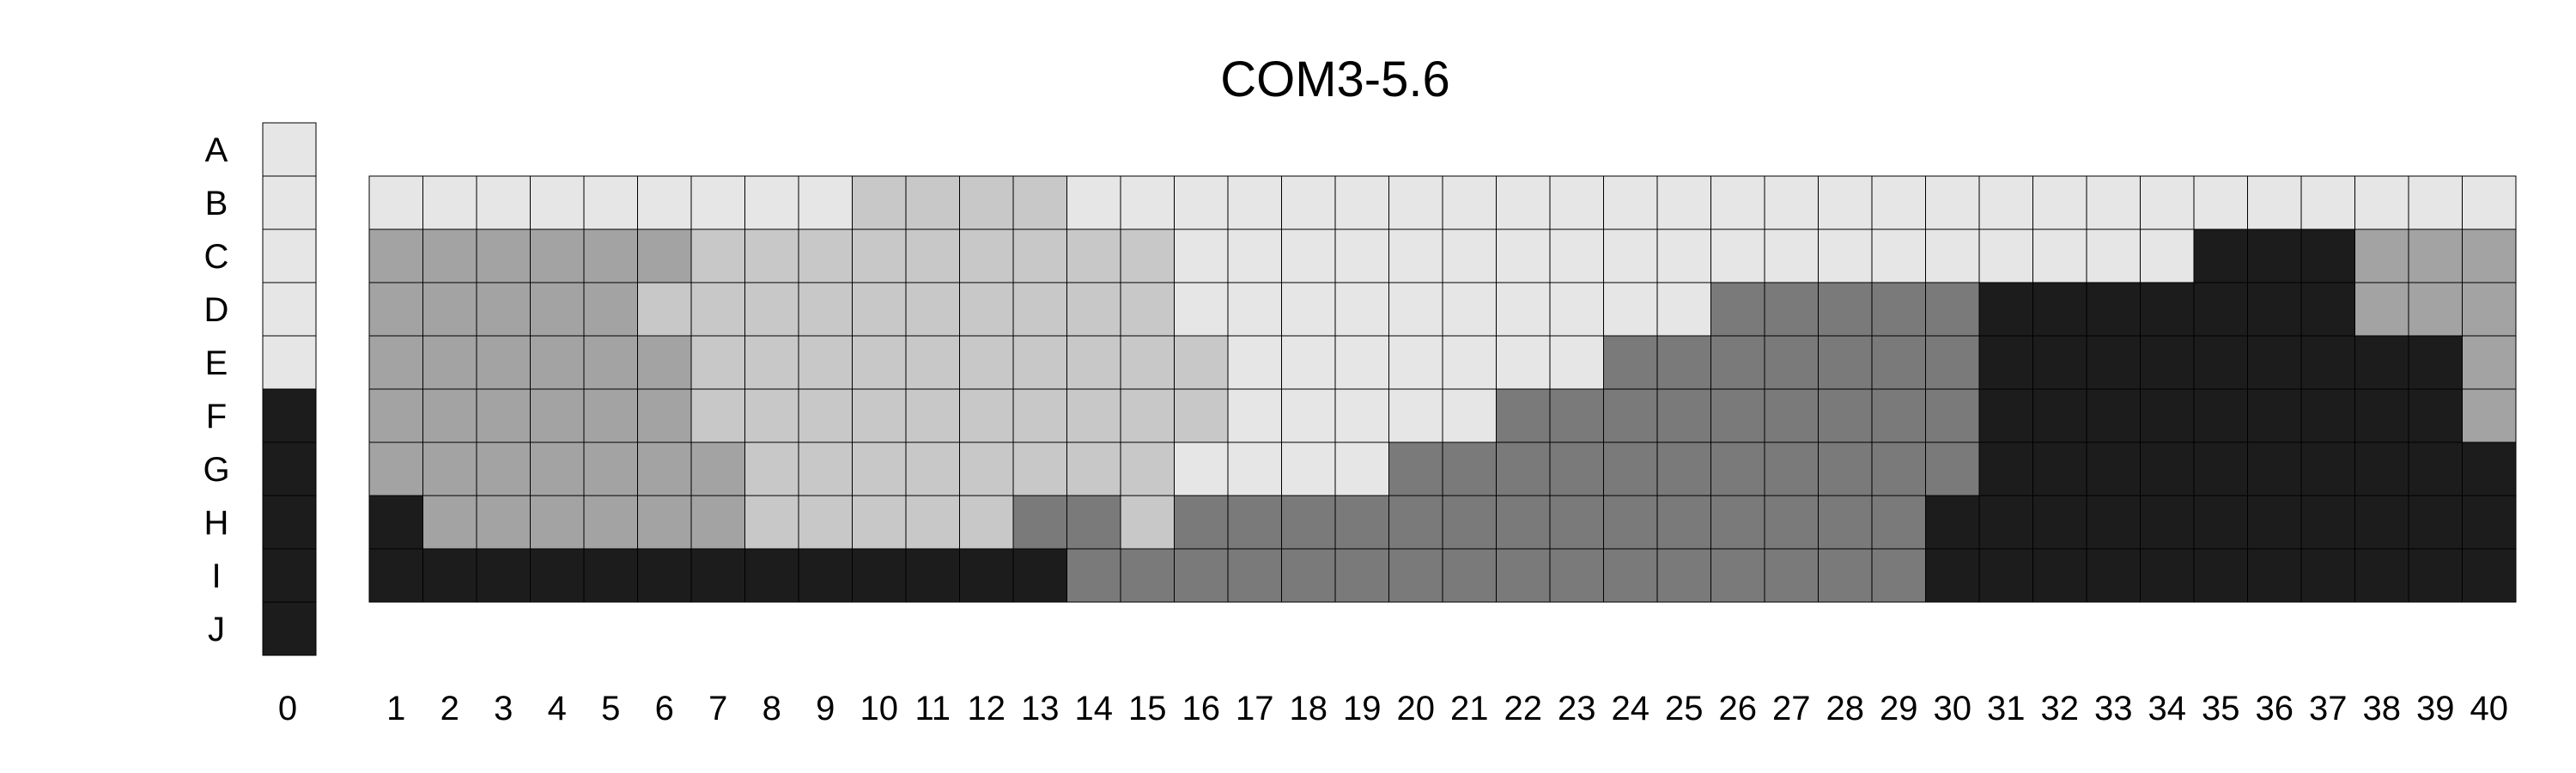  I want to click on column-label-12: 12, so click(987, 708).